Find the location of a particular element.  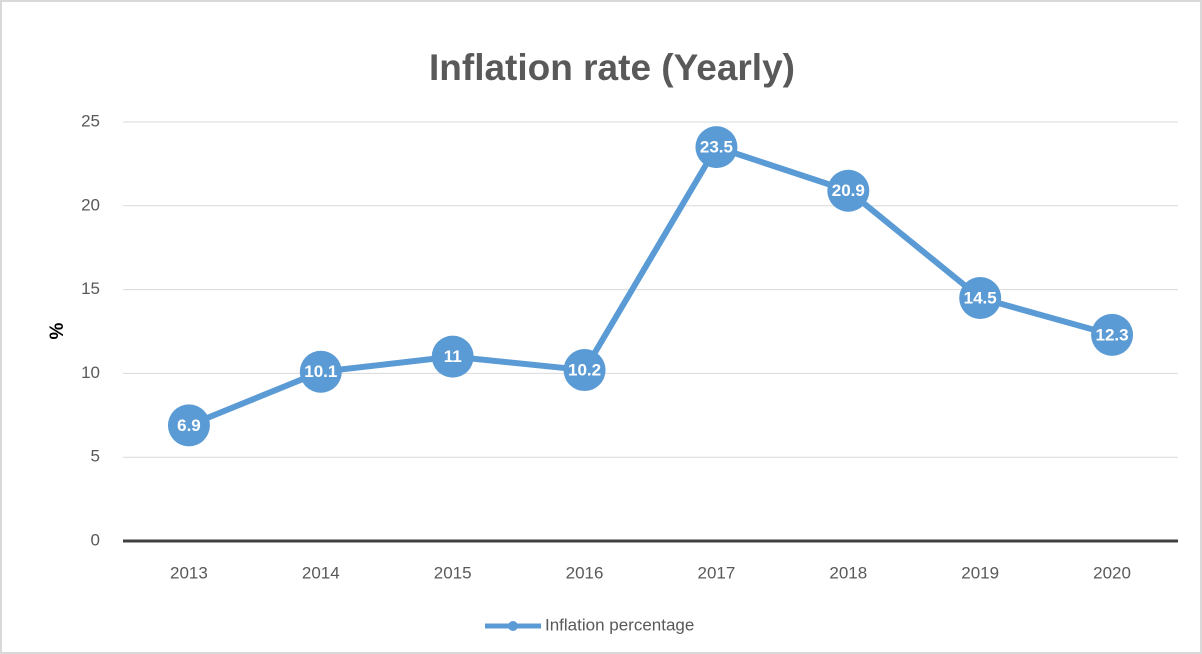

data-label: 12.3 is located at coordinates (1112, 334).